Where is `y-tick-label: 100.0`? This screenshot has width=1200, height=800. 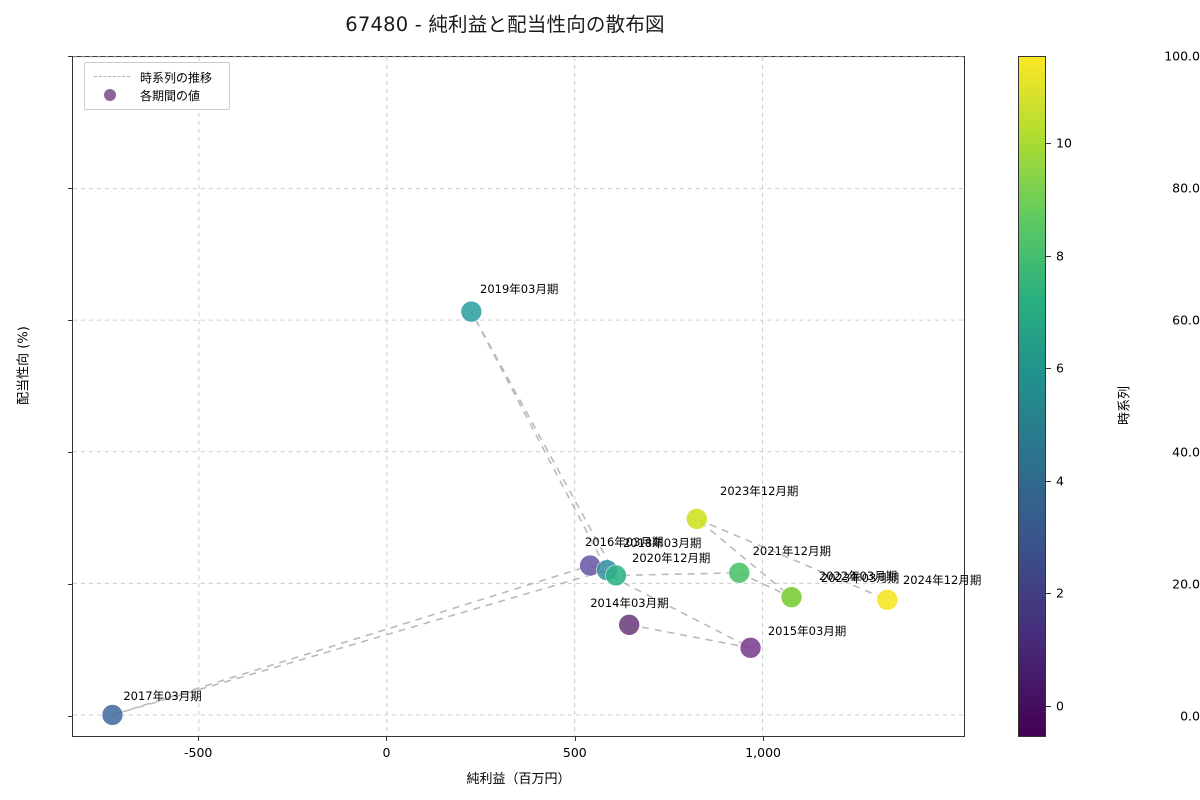 y-tick-label: 100.0 is located at coordinates (1182, 56).